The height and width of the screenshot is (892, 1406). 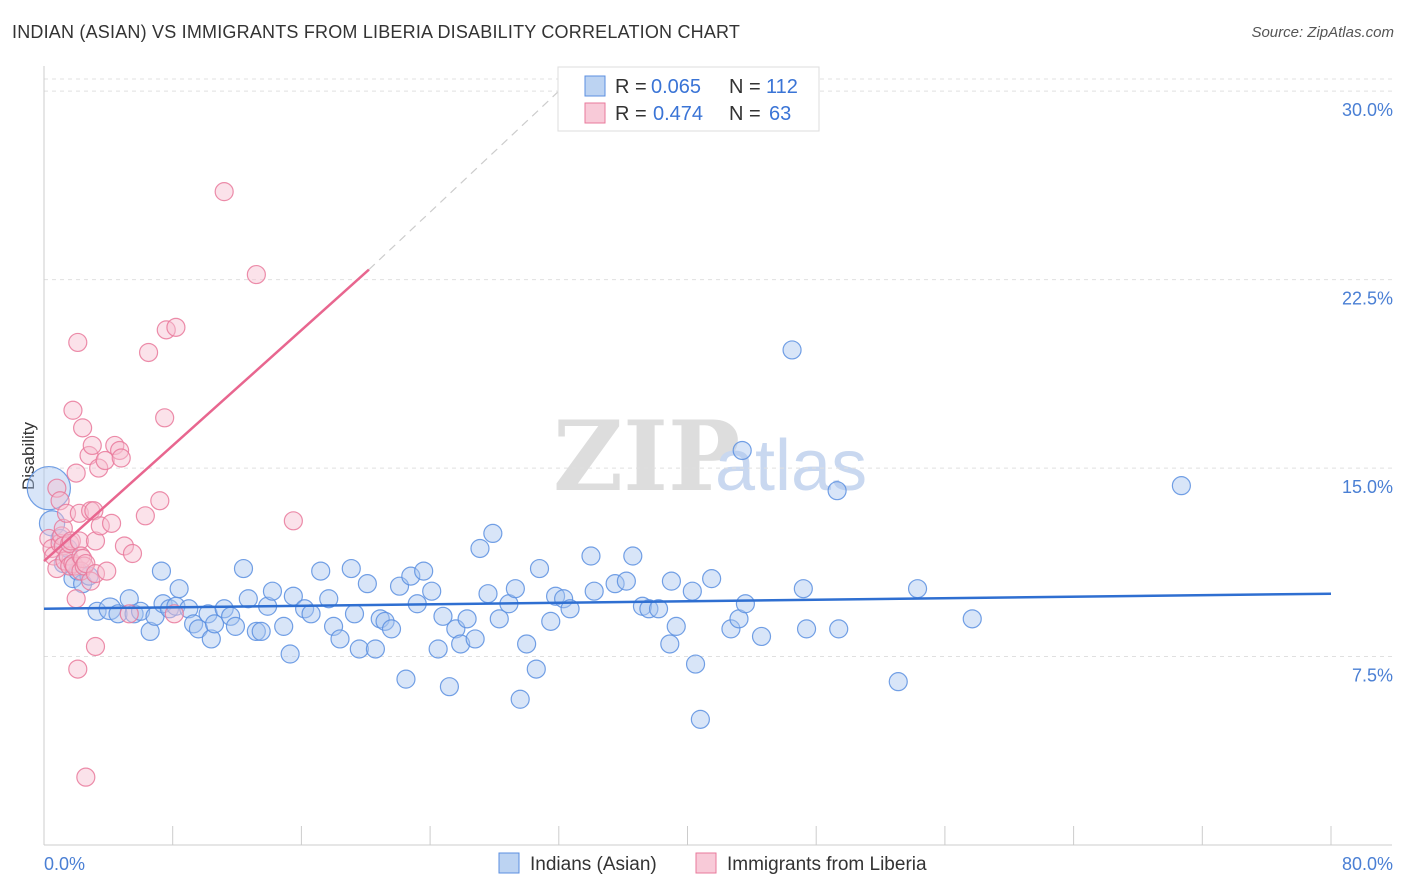 What do you see at coordinates (688, 99) in the screenshot?
I see `legend-box: R = 0.065 N = 112 R = 0.474 N = 63` at bounding box center [688, 99].